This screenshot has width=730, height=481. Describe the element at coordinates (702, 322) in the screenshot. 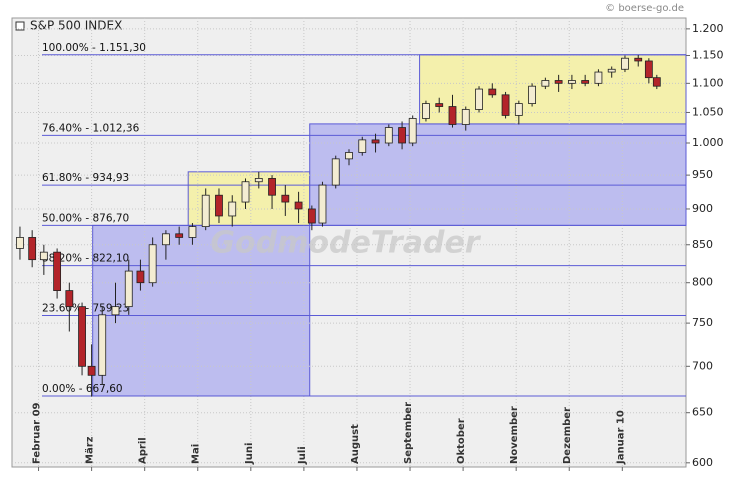

I see `y-tick-label: 750` at that location.